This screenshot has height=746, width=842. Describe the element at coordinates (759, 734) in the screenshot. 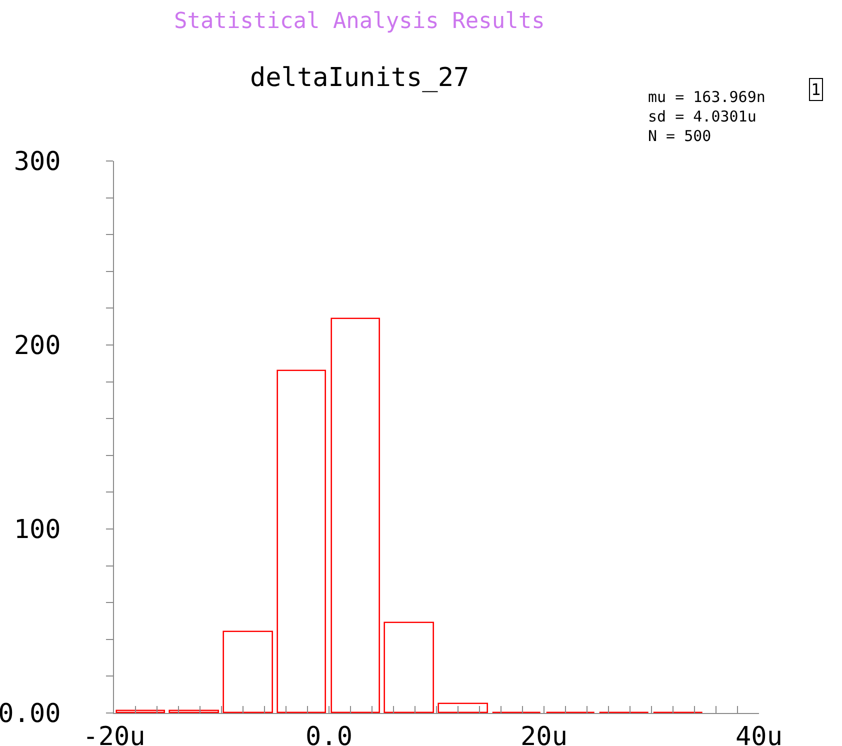

I see `x-tick-label: 40u` at that location.